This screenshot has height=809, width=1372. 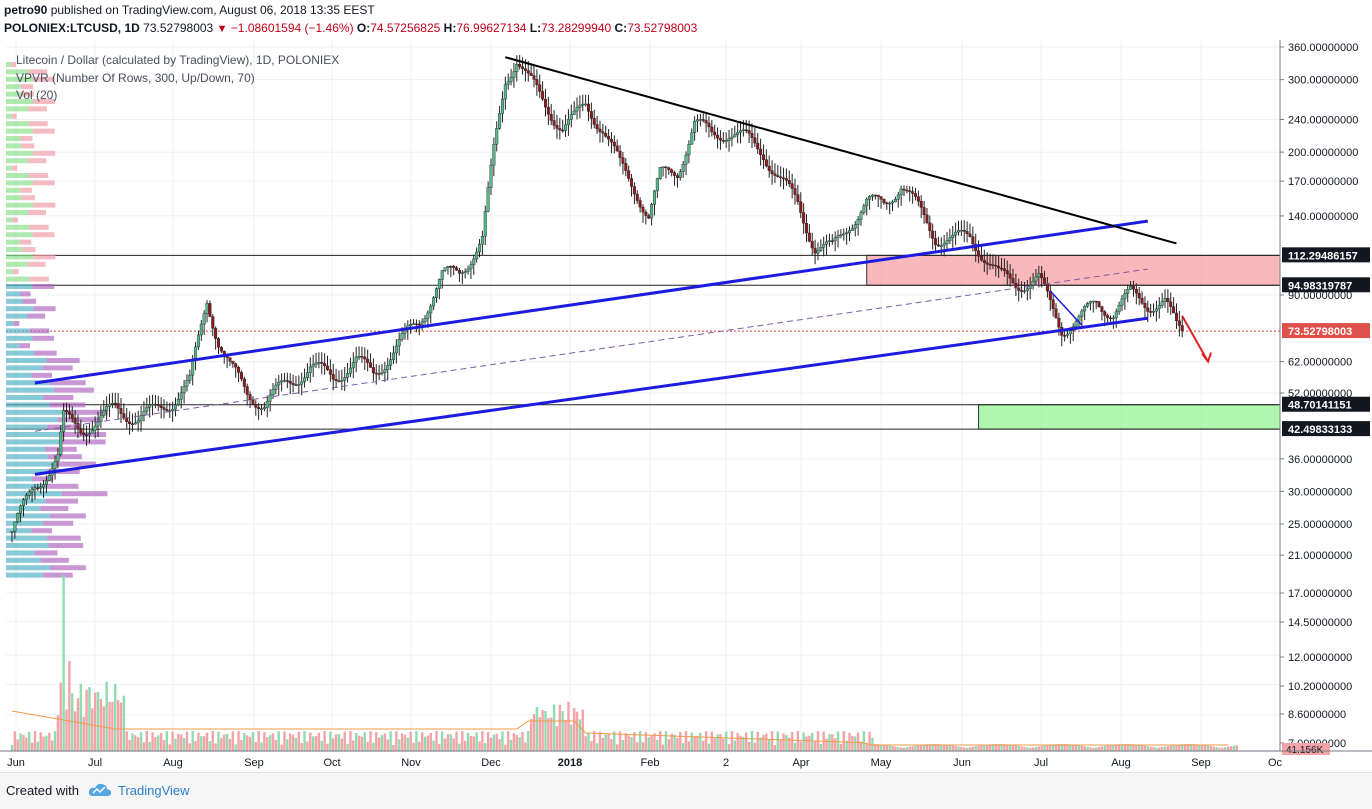 I want to click on price-badge-label: 112.29486157, so click(x=1323, y=256).